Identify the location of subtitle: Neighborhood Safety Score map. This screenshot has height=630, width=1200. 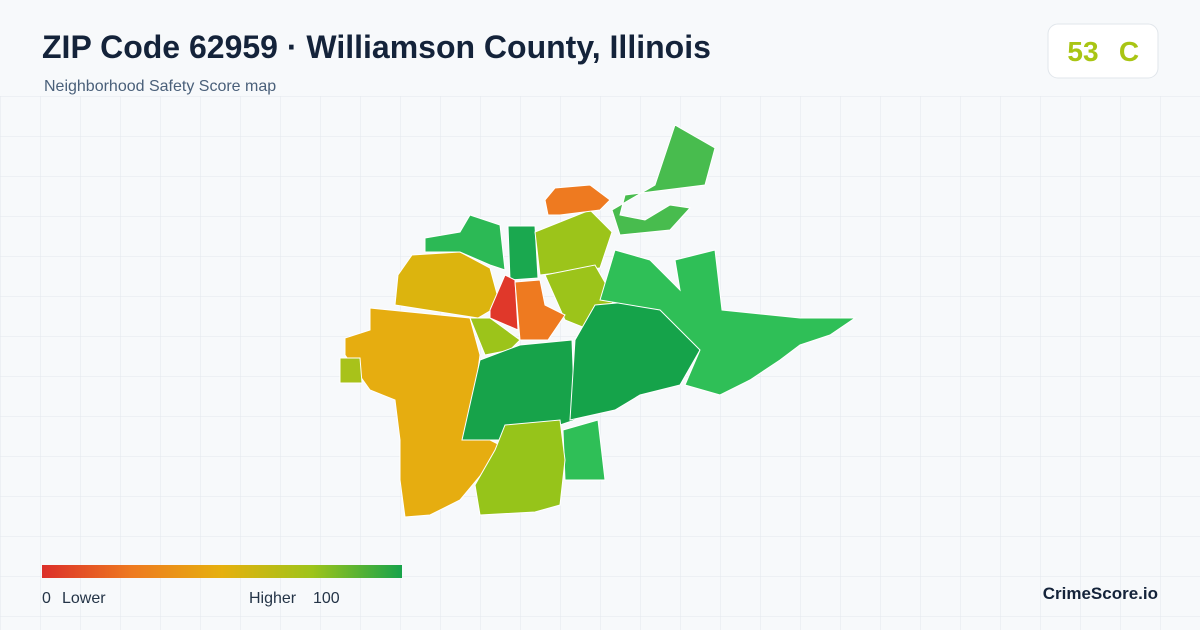
(160, 86).